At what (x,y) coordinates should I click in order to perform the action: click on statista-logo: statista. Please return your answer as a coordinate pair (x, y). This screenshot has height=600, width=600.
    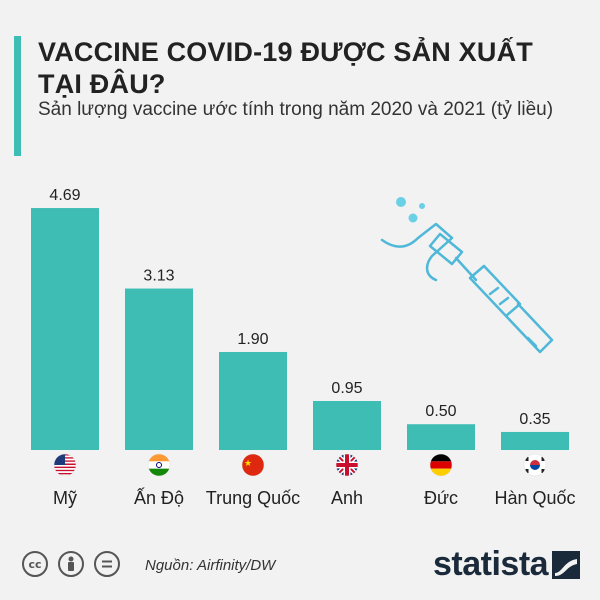
    Looking at the image, I should click on (507, 564).